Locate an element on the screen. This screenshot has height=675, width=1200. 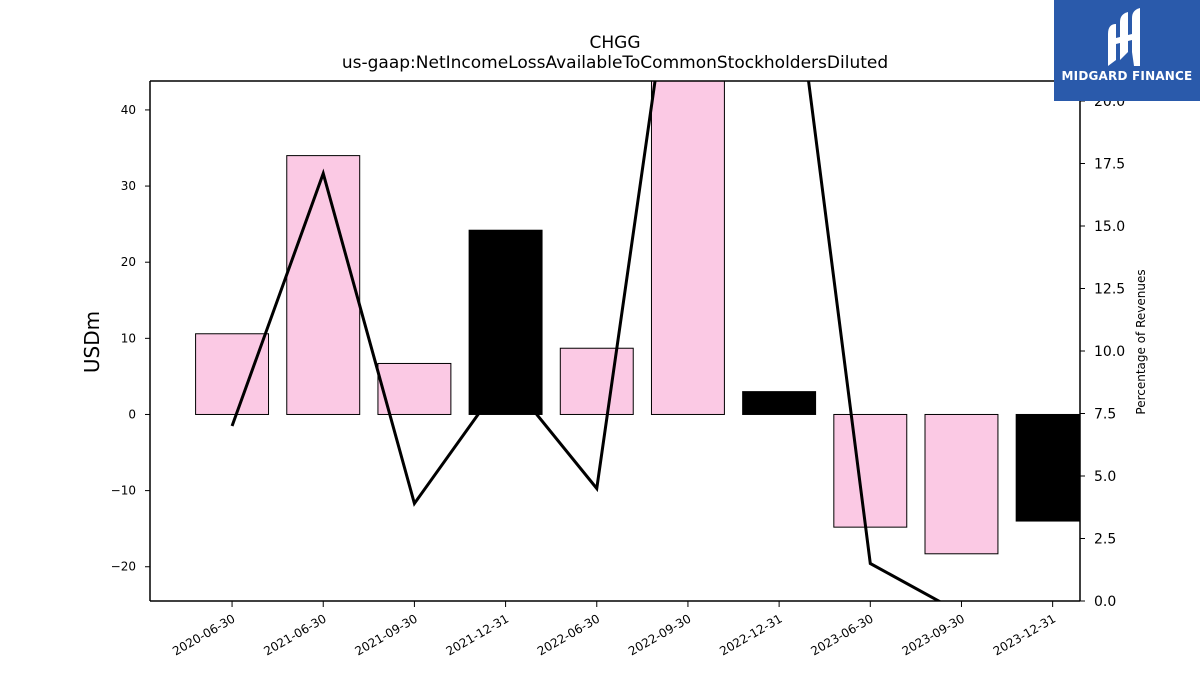
y-right-tick-label: 12.5 is located at coordinates (1109, 290).